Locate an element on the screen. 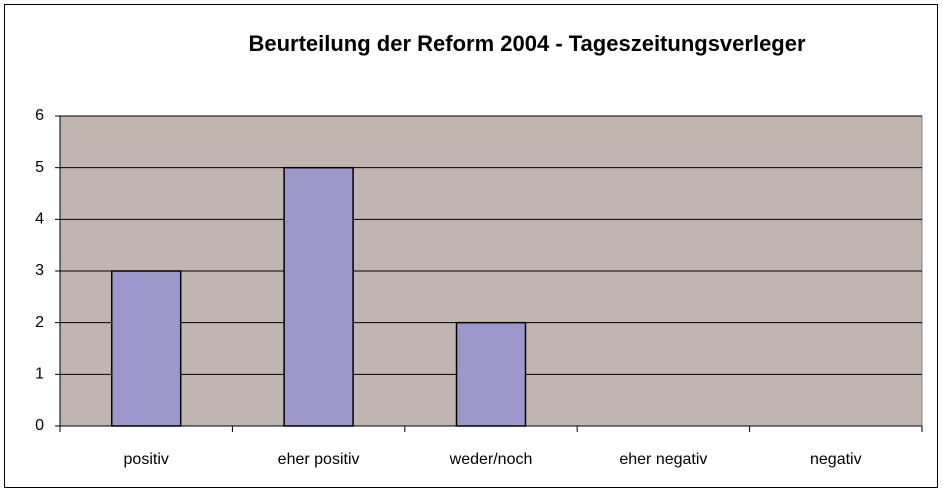 The width and height of the screenshot is (943, 492). y-tick-label: 5 is located at coordinates (39, 167).